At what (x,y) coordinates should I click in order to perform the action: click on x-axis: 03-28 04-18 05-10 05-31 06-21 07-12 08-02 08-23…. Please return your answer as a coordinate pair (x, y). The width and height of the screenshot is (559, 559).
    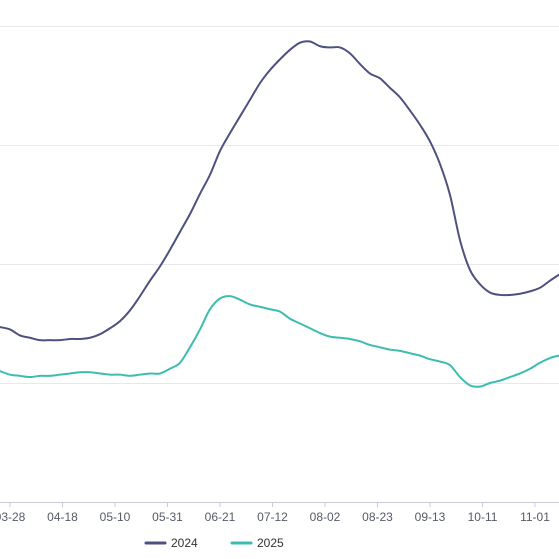
    Looking at the image, I should click on (279, 513).